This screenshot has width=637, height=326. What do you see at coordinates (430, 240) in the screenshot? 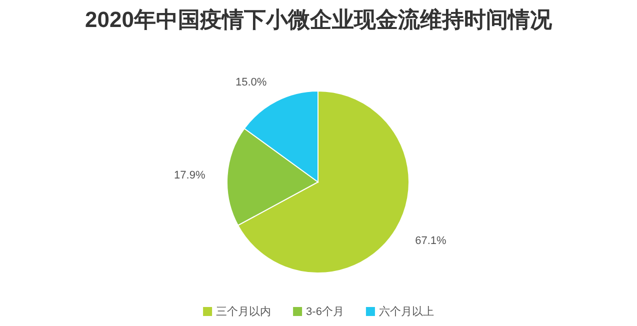
I see `data-label: 67.1%` at bounding box center [430, 240].